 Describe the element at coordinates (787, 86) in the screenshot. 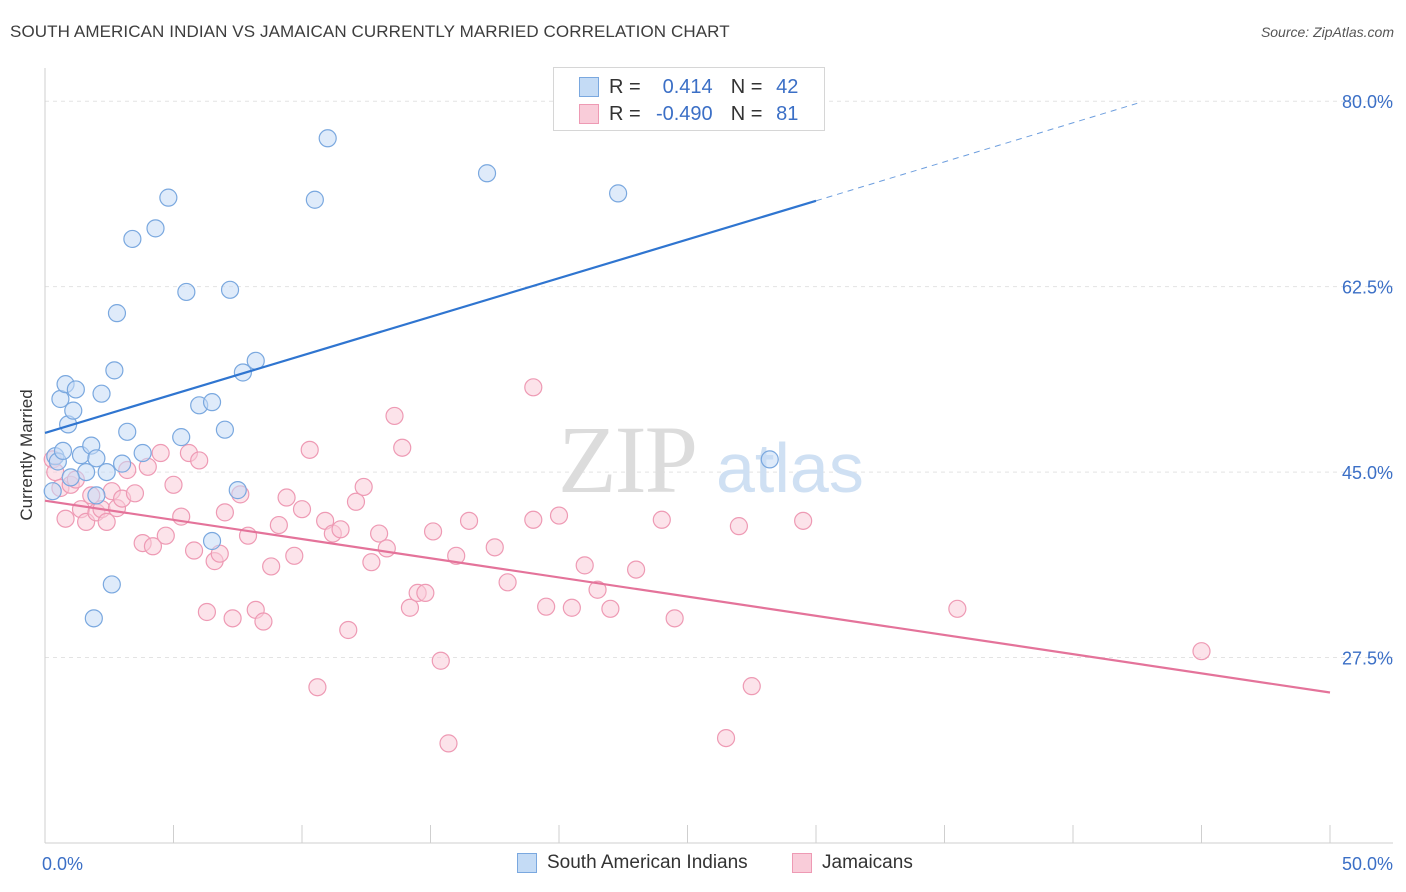

I see `n-value: 42` at that location.